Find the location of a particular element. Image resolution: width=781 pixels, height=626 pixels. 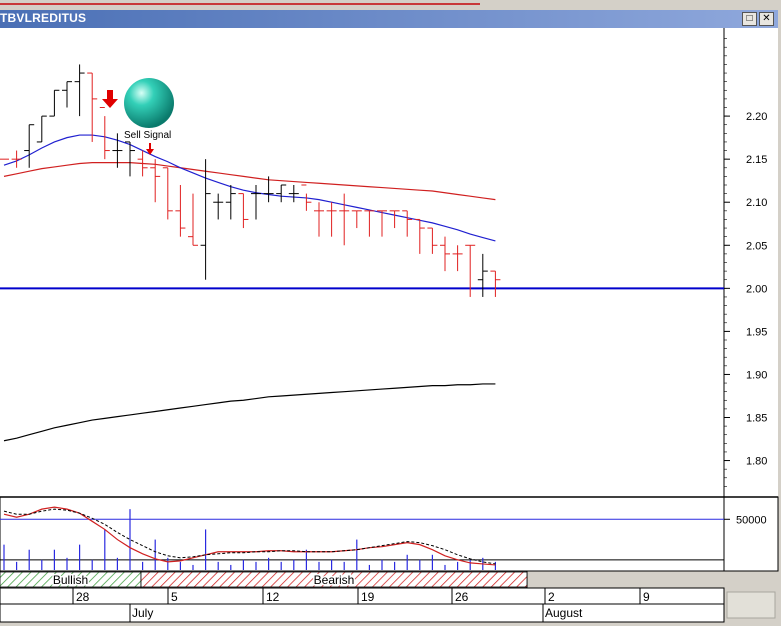

top-strip is located at coordinates (390, 5).